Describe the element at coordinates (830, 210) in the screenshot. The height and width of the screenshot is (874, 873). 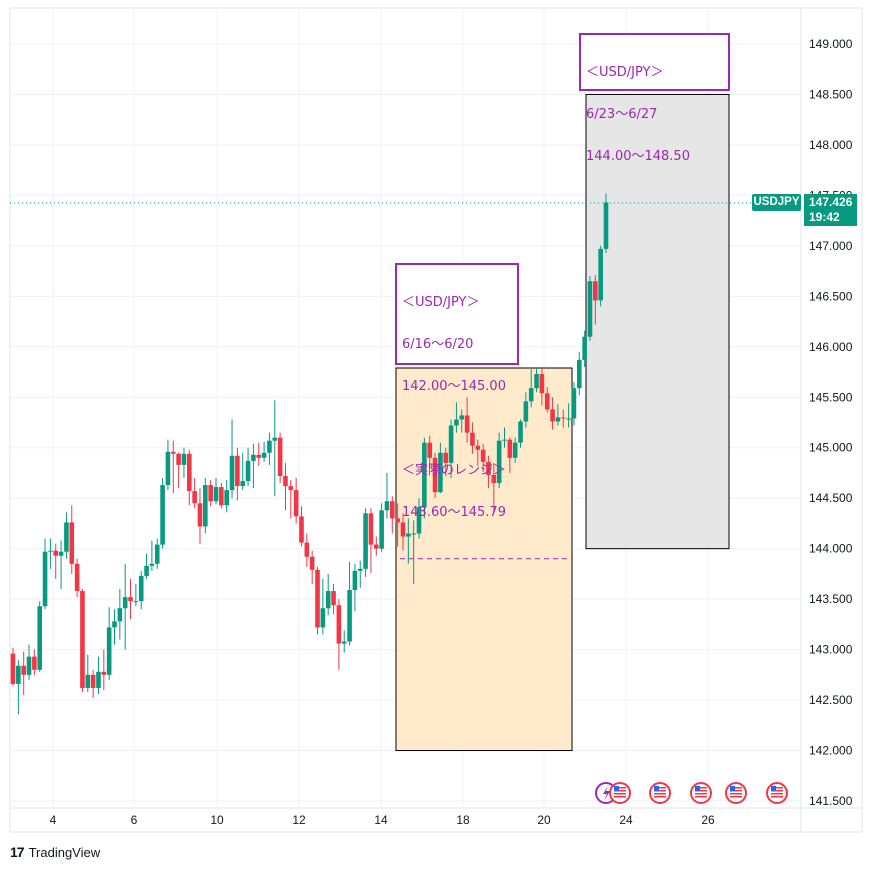
I see `last-price-badge: 147.426 19:42` at that location.